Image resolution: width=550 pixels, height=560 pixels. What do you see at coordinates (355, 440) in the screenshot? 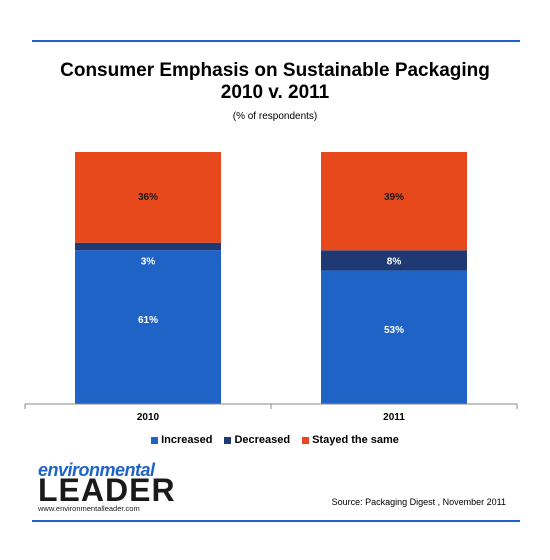
I see `legend-label-same: Stayed the same` at bounding box center [355, 440].